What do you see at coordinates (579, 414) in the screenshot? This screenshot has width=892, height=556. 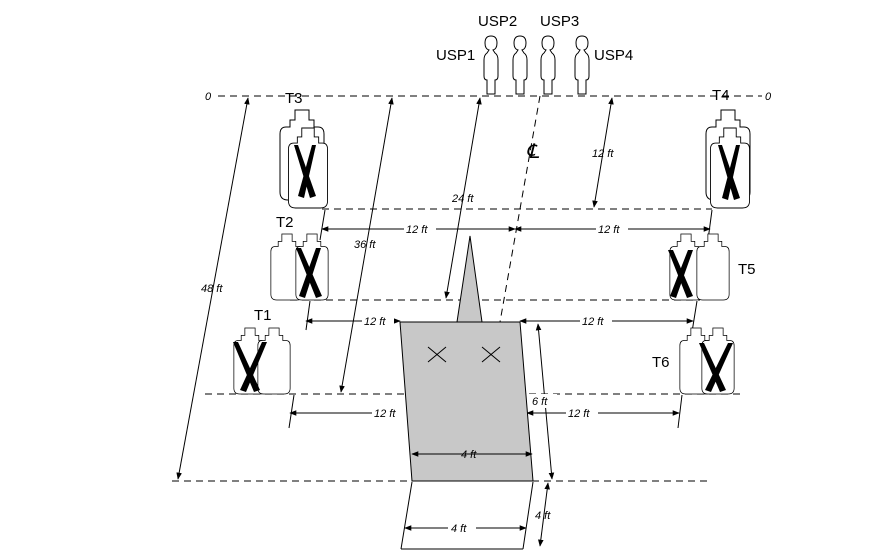 I see `row4-right-label: 12 ft` at bounding box center [579, 414].